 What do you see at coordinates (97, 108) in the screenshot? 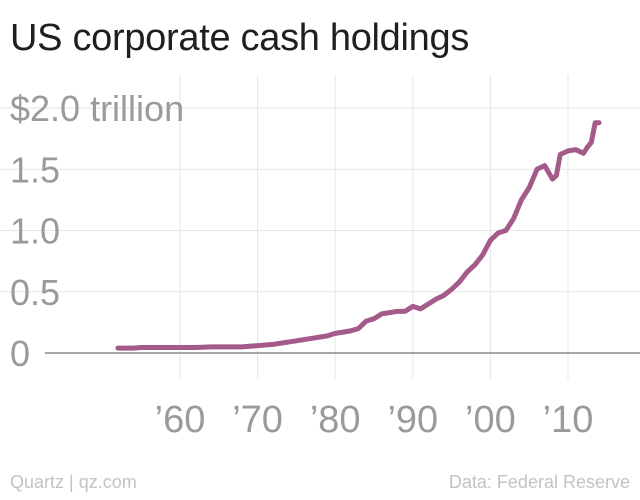
I see `y-tick-label: $2.0 trillion` at bounding box center [97, 108].